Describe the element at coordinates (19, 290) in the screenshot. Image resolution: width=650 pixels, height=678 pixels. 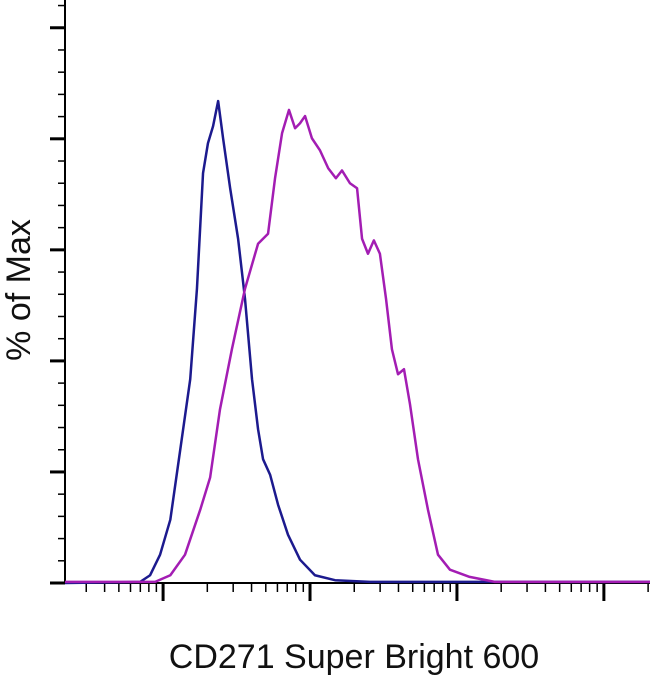
I see `y-axis-label: % of Max` at that location.